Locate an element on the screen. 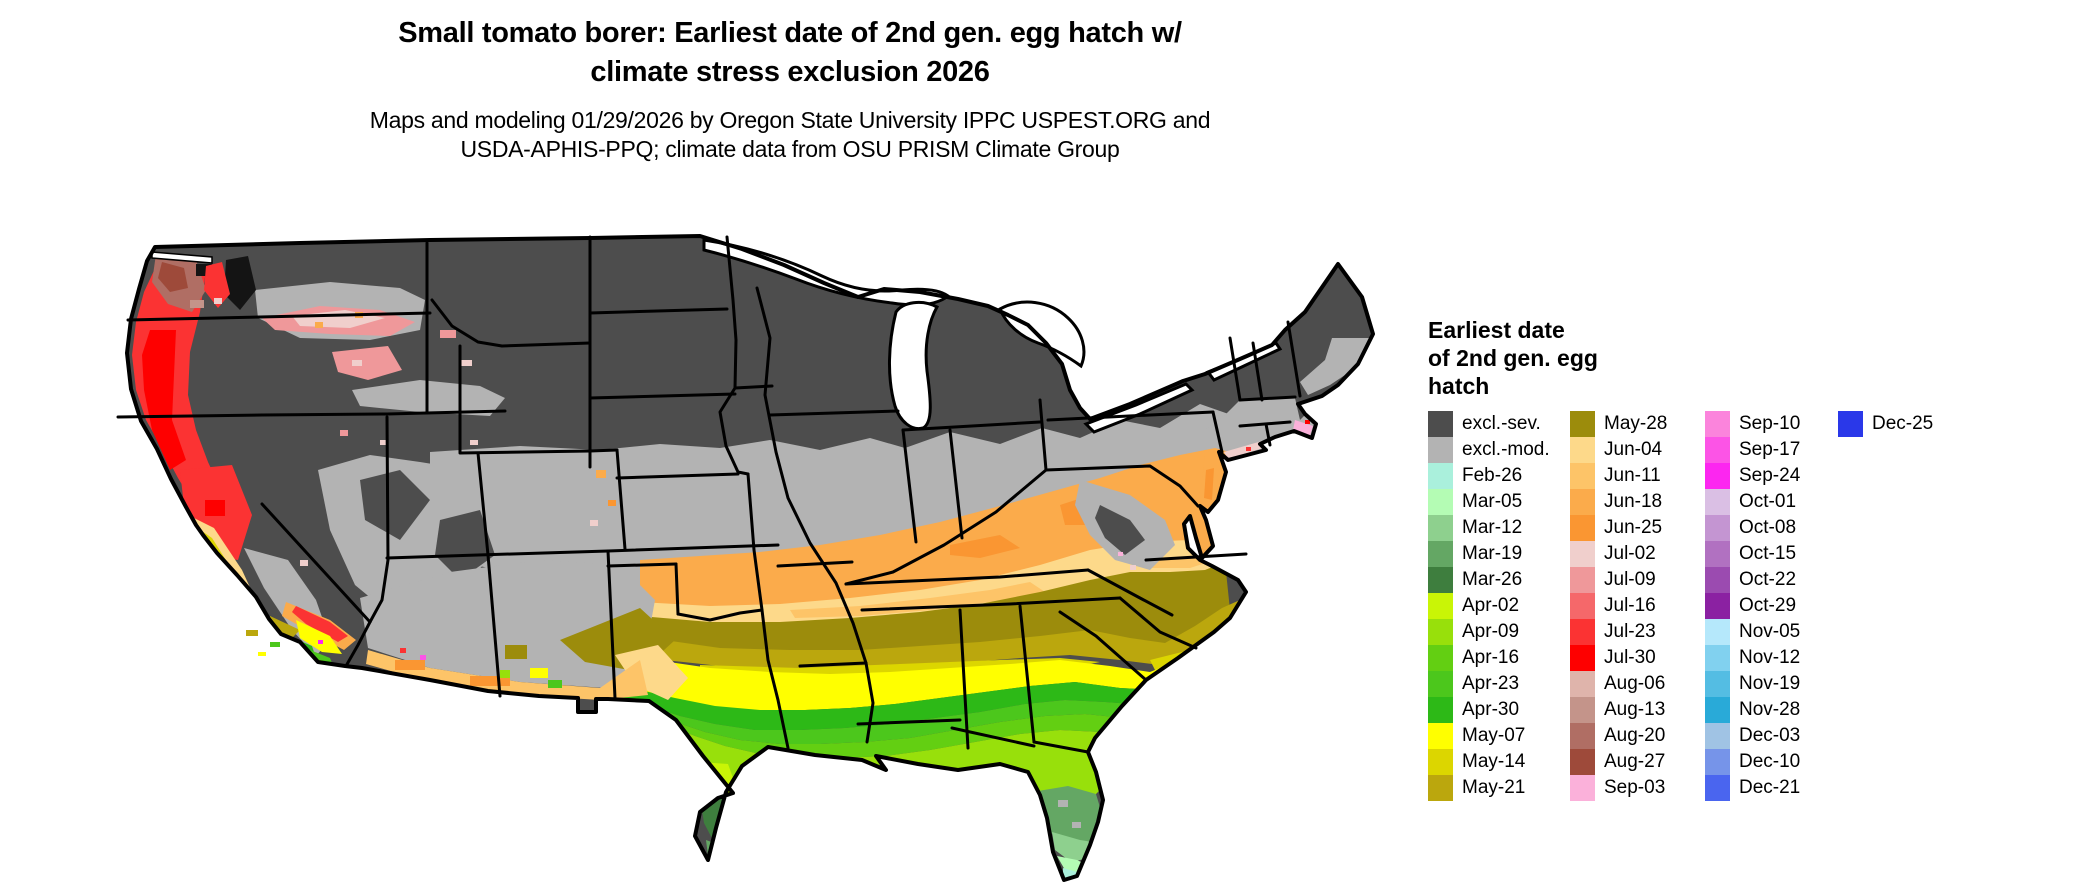  legend-label: Aug-27 is located at coordinates (1635, 761).